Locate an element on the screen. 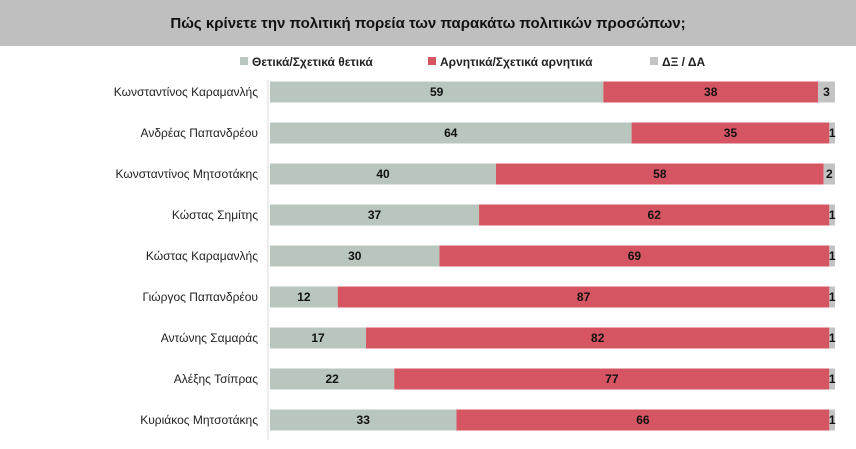  category-label: Κώστας Καραμανλής is located at coordinates (202, 256).